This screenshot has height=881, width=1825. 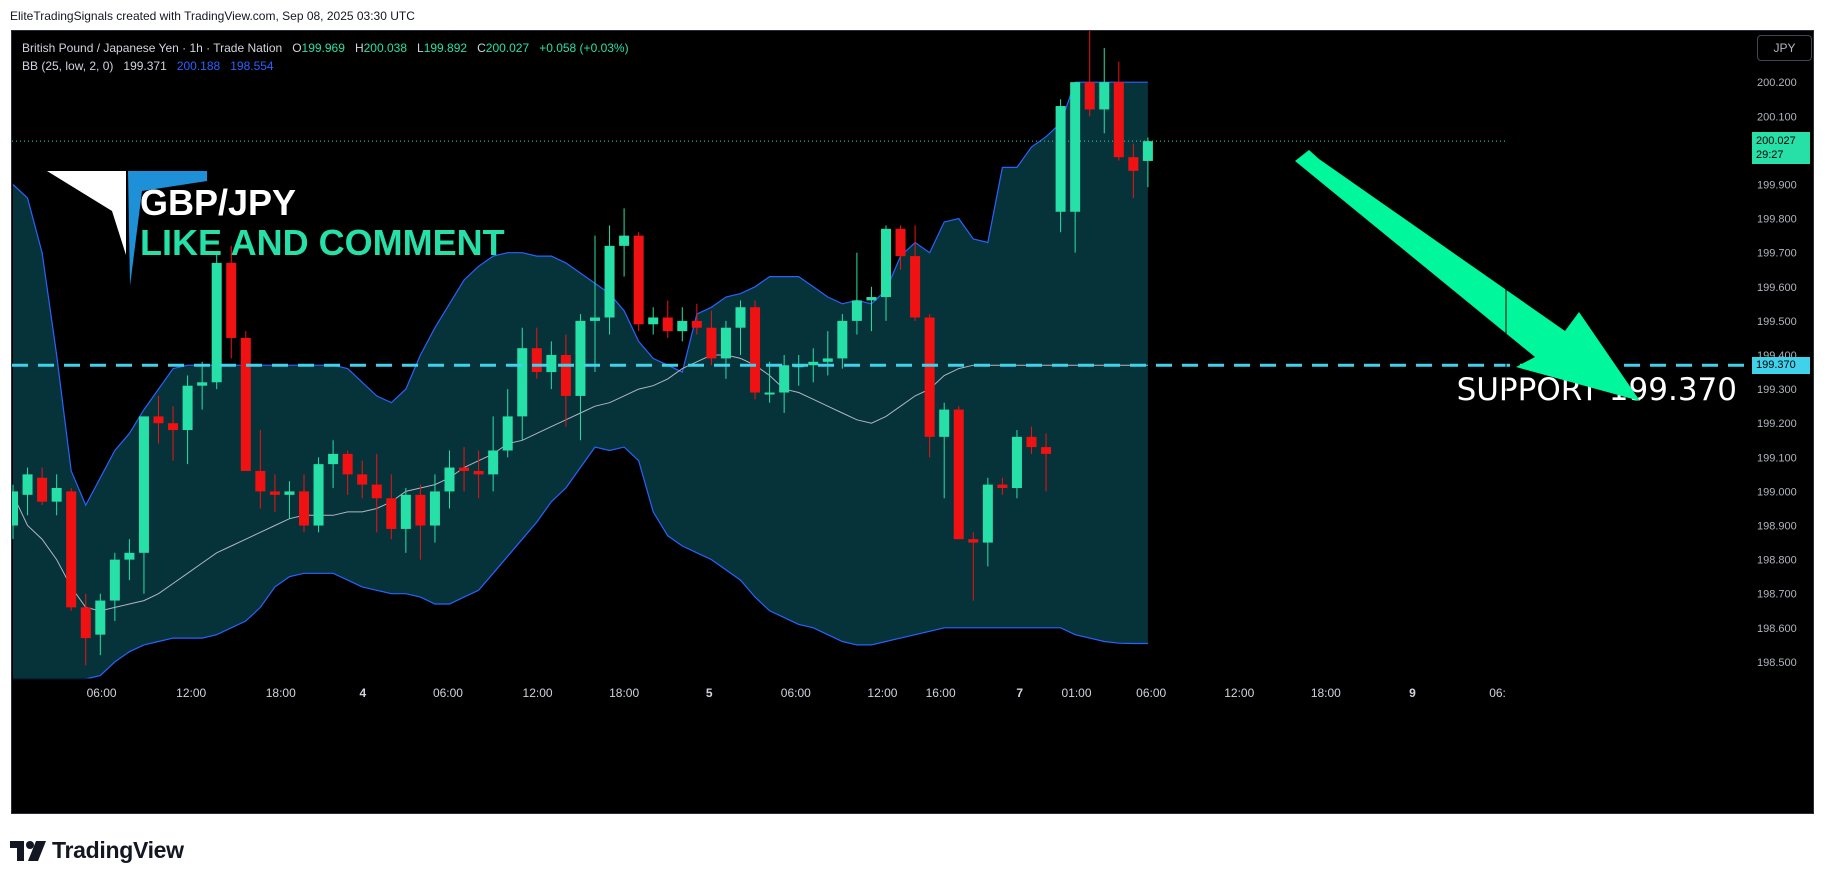 What do you see at coordinates (1777, 117) in the screenshot?
I see `y-tick-label: 200.100` at bounding box center [1777, 117].